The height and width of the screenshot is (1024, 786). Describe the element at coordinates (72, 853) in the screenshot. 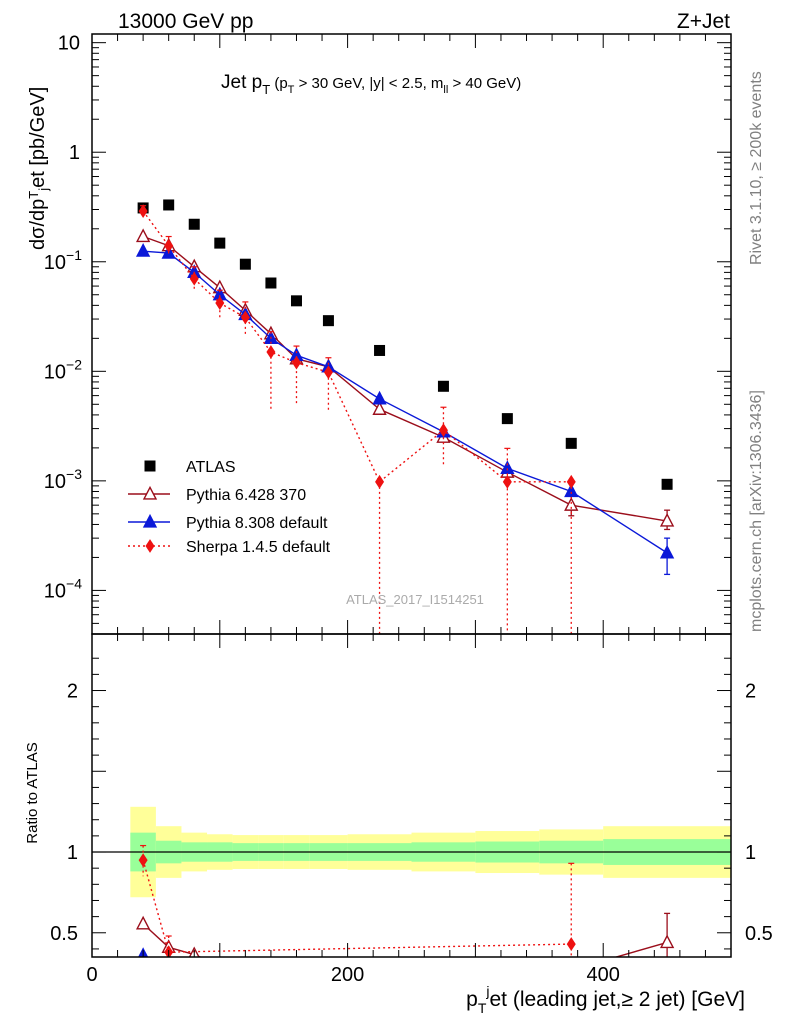

I see `ratio-y-tick-label: 1` at that location.